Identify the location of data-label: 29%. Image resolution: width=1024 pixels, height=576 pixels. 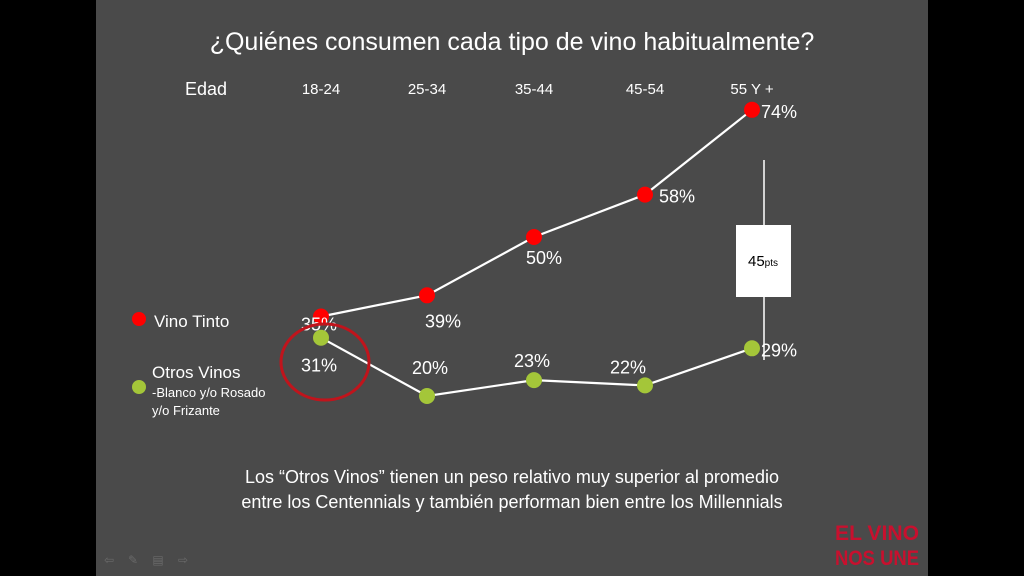
(779, 350).